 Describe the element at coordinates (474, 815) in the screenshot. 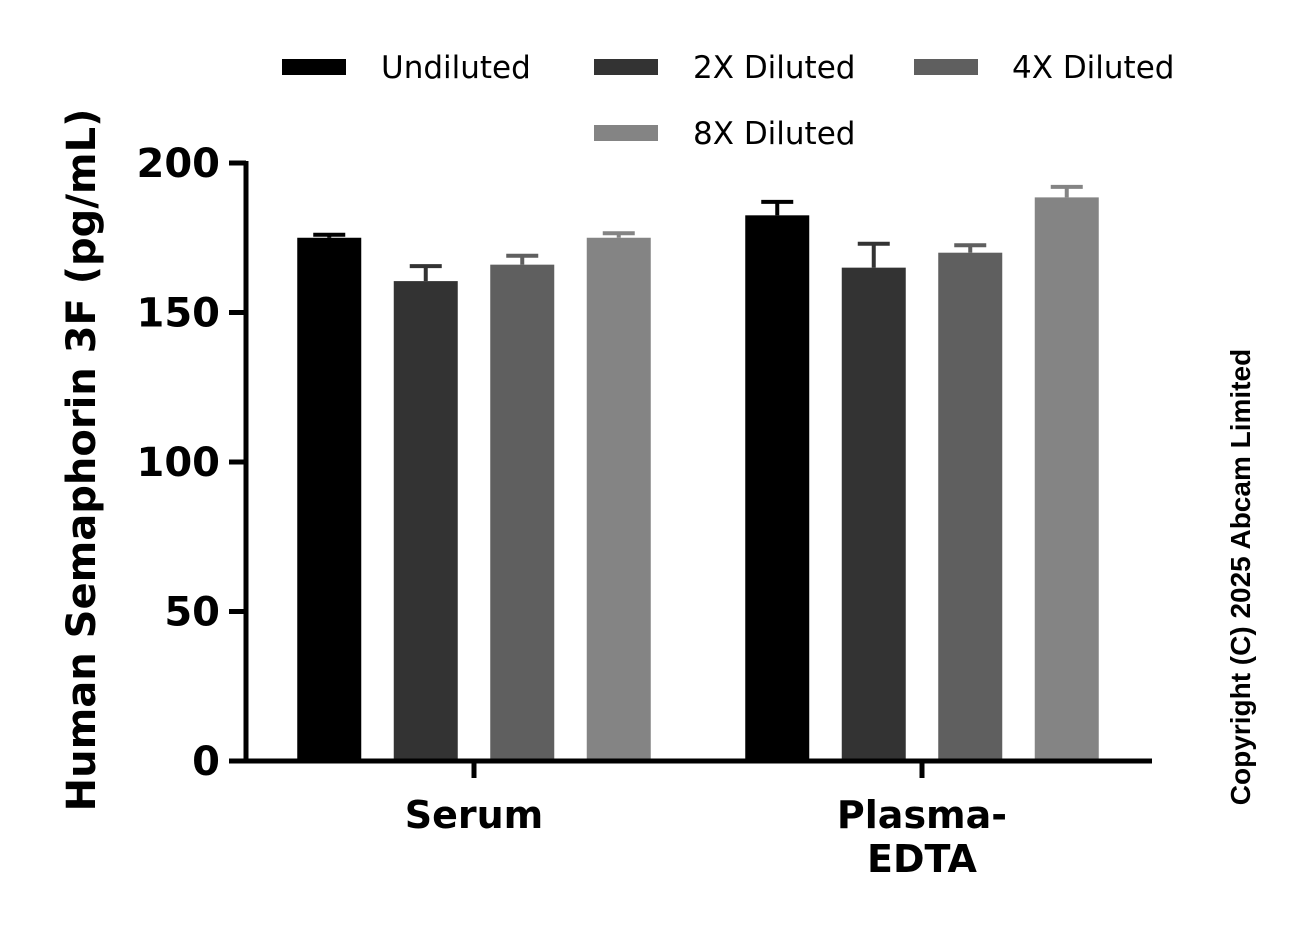

I see `x-category-label: Serum` at that location.